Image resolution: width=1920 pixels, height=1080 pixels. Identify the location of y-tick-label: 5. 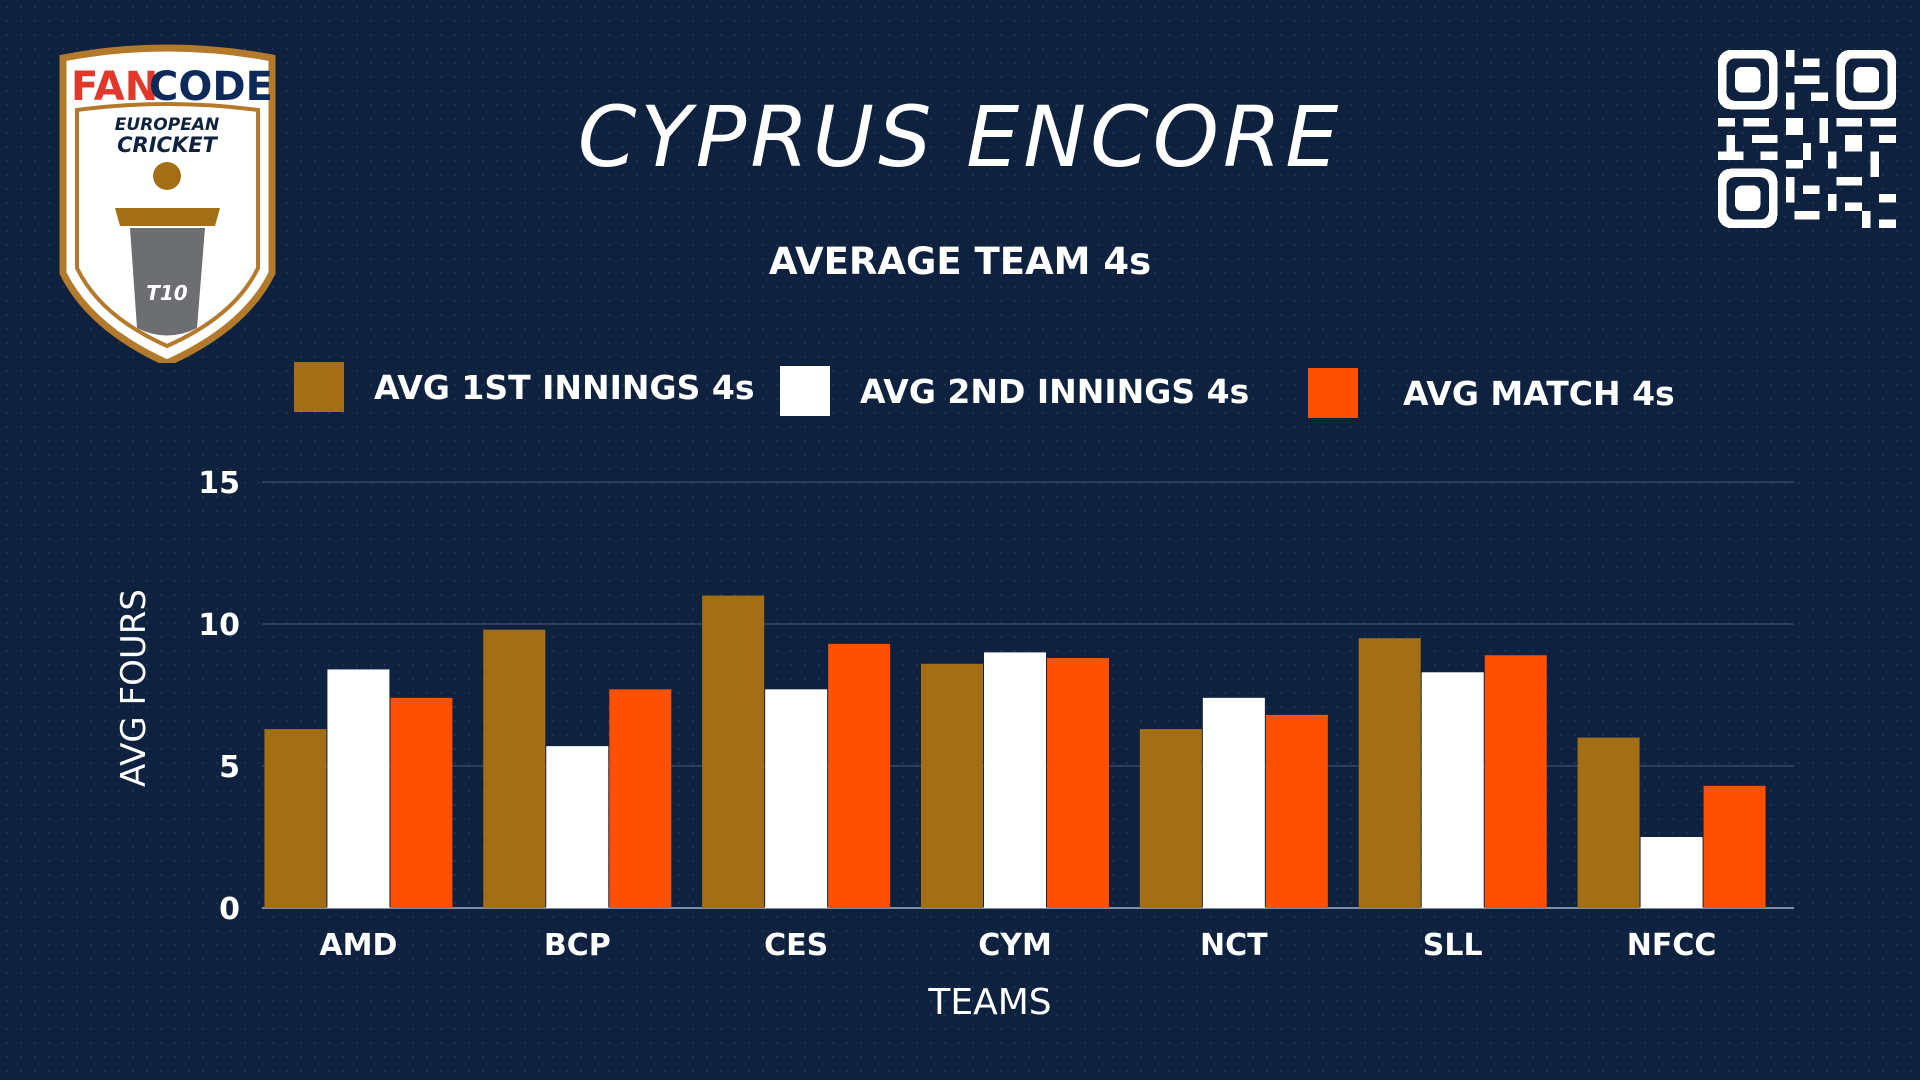
(229, 767).